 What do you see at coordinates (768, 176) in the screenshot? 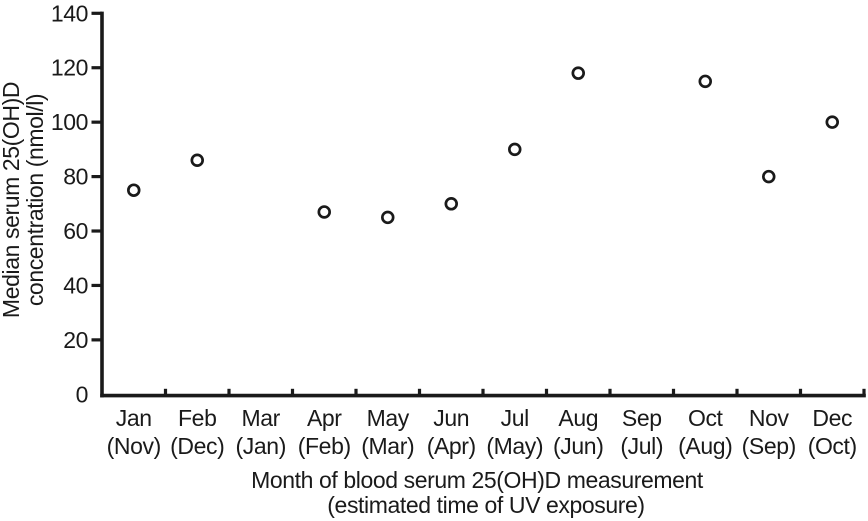
I see `data-point-Nov` at bounding box center [768, 176].